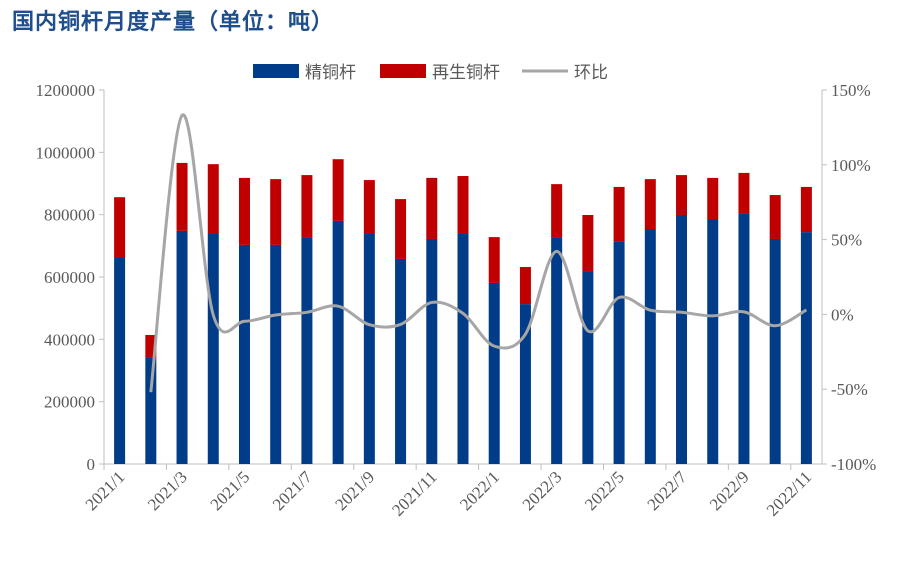 This screenshot has width=908, height=570. What do you see at coordinates (604, 490) in the screenshot?
I see `x-tick-label: 2022/5` at bounding box center [604, 490].